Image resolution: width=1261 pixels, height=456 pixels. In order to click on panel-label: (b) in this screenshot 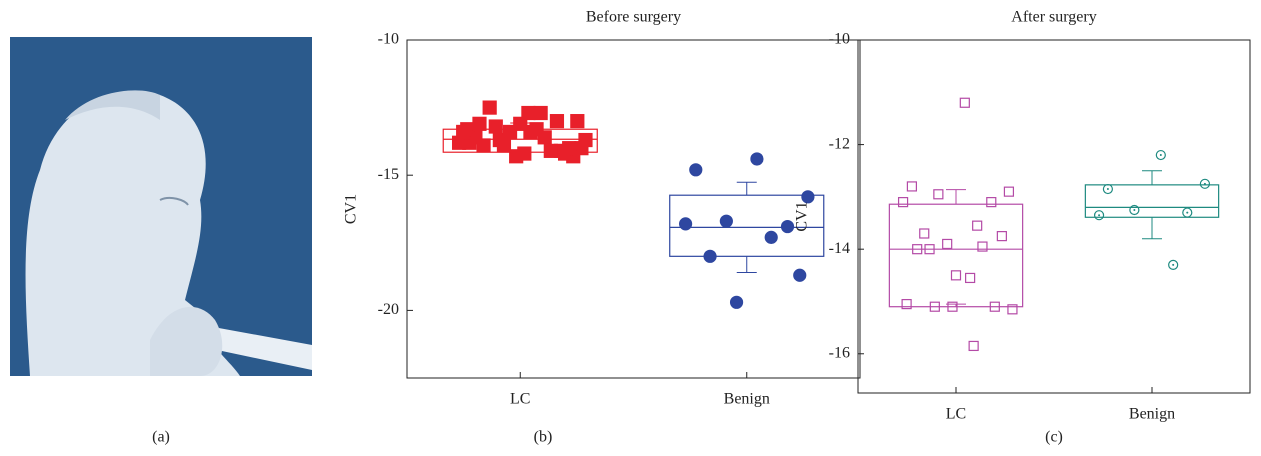, I will do `click(543, 437)`.